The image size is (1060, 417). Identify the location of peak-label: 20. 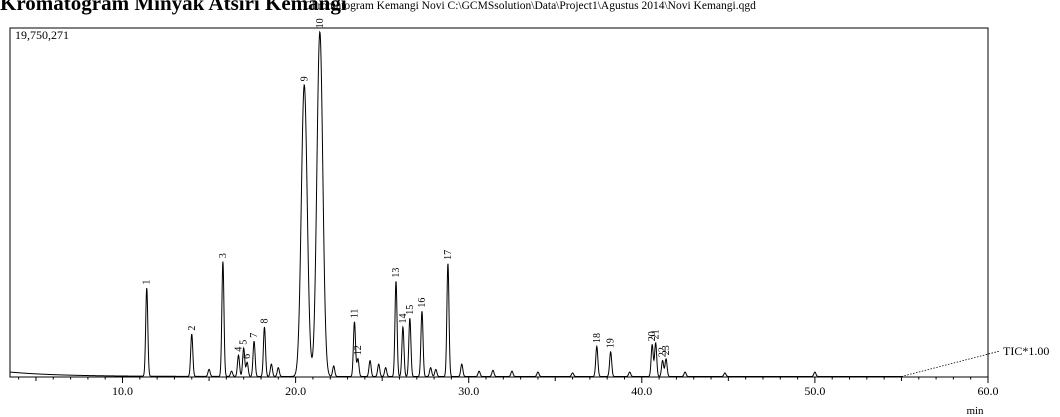
(652, 336).